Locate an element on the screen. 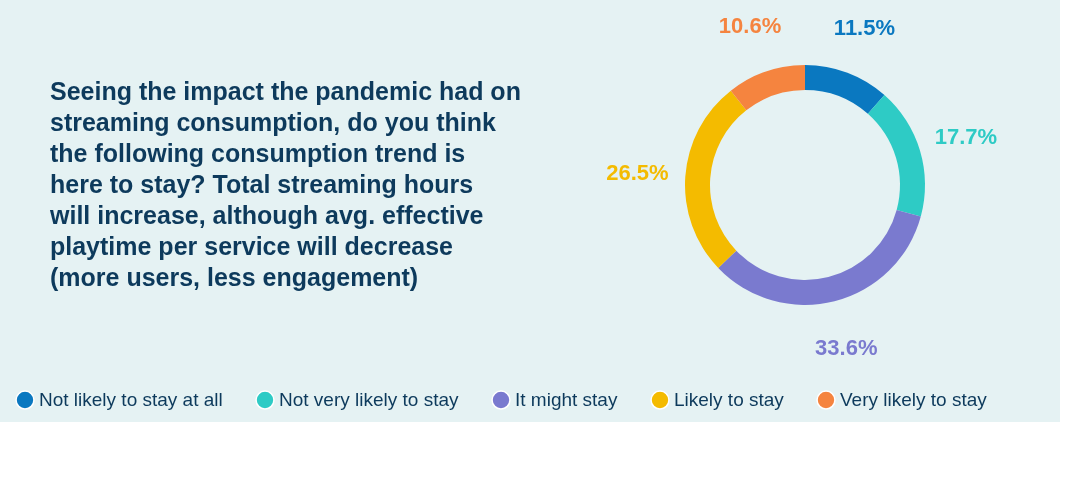 The height and width of the screenshot is (488, 1076). data-label: 17.7% is located at coordinates (966, 136).